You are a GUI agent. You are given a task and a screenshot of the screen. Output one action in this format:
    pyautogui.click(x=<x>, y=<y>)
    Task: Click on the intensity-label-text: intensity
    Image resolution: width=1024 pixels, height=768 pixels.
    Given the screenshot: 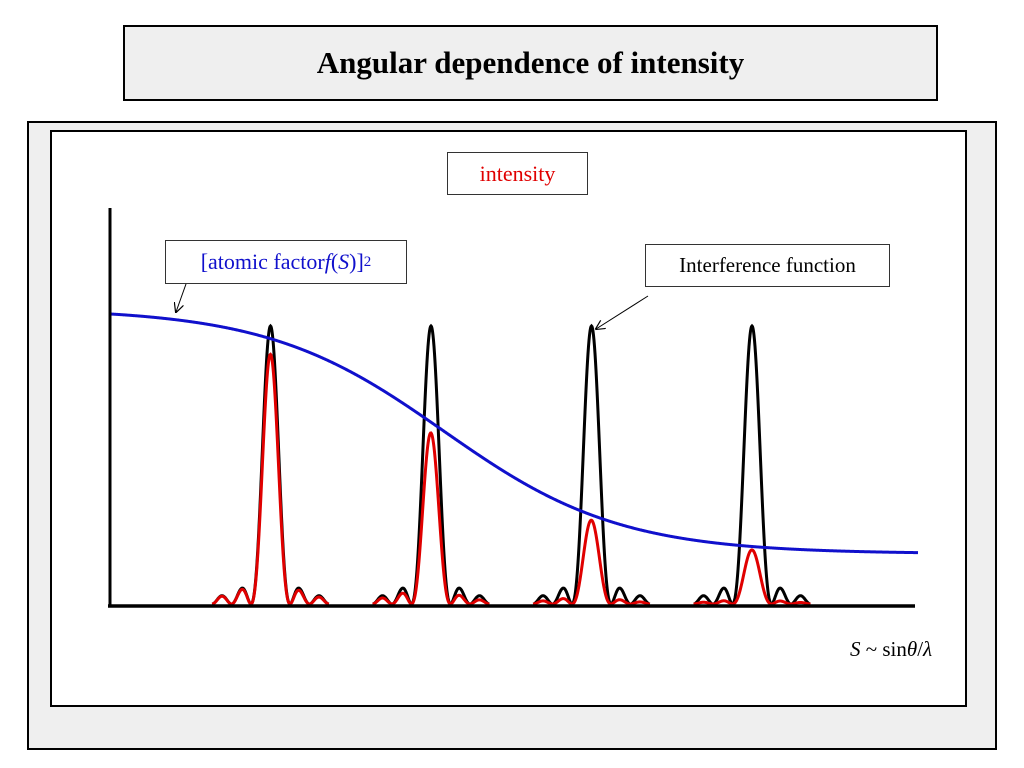 What is the action you would take?
    pyautogui.click(x=517, y=173)
    